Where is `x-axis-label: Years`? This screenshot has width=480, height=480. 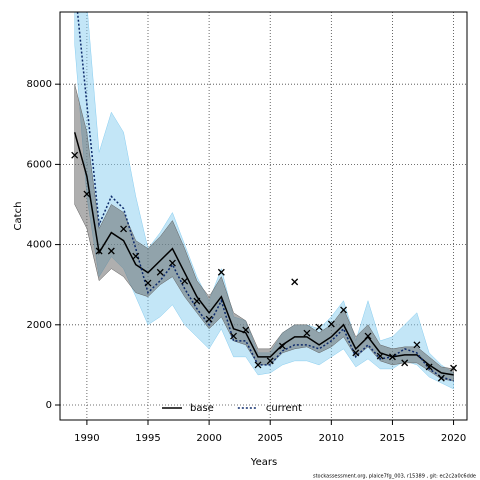
x-axis-label: Years is located at coordinates (263, 462).